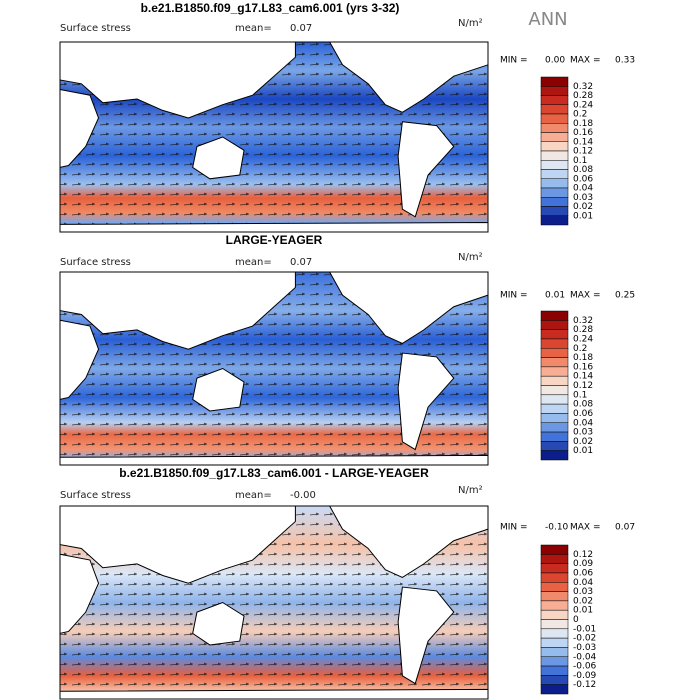 This screenshot has height=700, width=700. I want to click on colorbar-label: -0.04, so click(585, 657).